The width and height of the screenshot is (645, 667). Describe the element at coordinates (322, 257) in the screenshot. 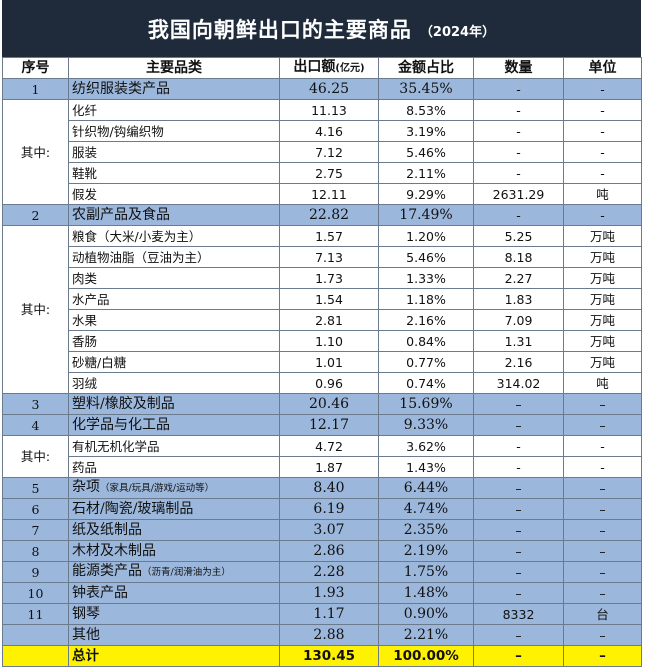

I see `table-row: 动植物油脂（豆油为主） 7.13 5.46% 8.18 万吨` at that location.